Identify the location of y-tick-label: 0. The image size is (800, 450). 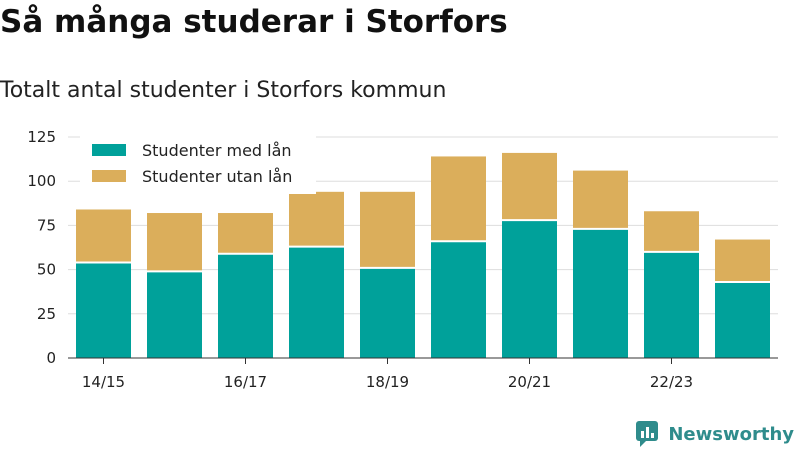
(51, 358).